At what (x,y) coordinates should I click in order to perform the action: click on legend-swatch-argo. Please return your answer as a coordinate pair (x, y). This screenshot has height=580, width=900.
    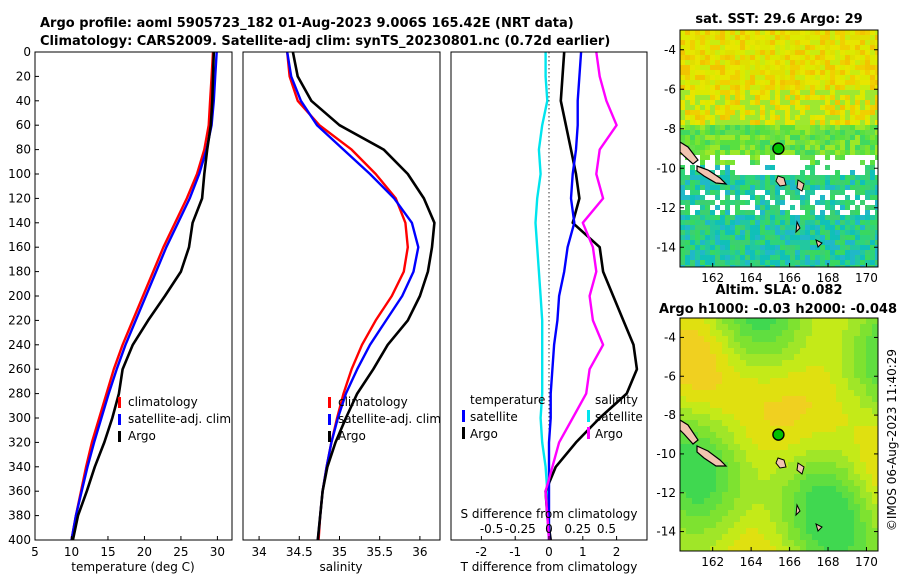
    Looking at the image, I should click on (119, 436).